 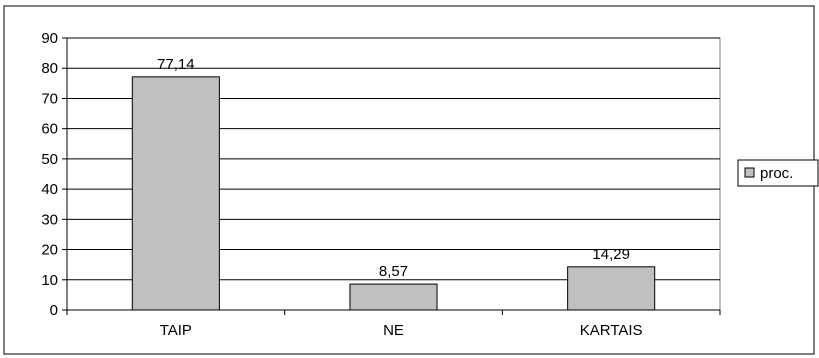 What do you see at coordinates (393, 271) in the screenshot?
I see `data-label: 8,57` at bounding box center [393, 271].